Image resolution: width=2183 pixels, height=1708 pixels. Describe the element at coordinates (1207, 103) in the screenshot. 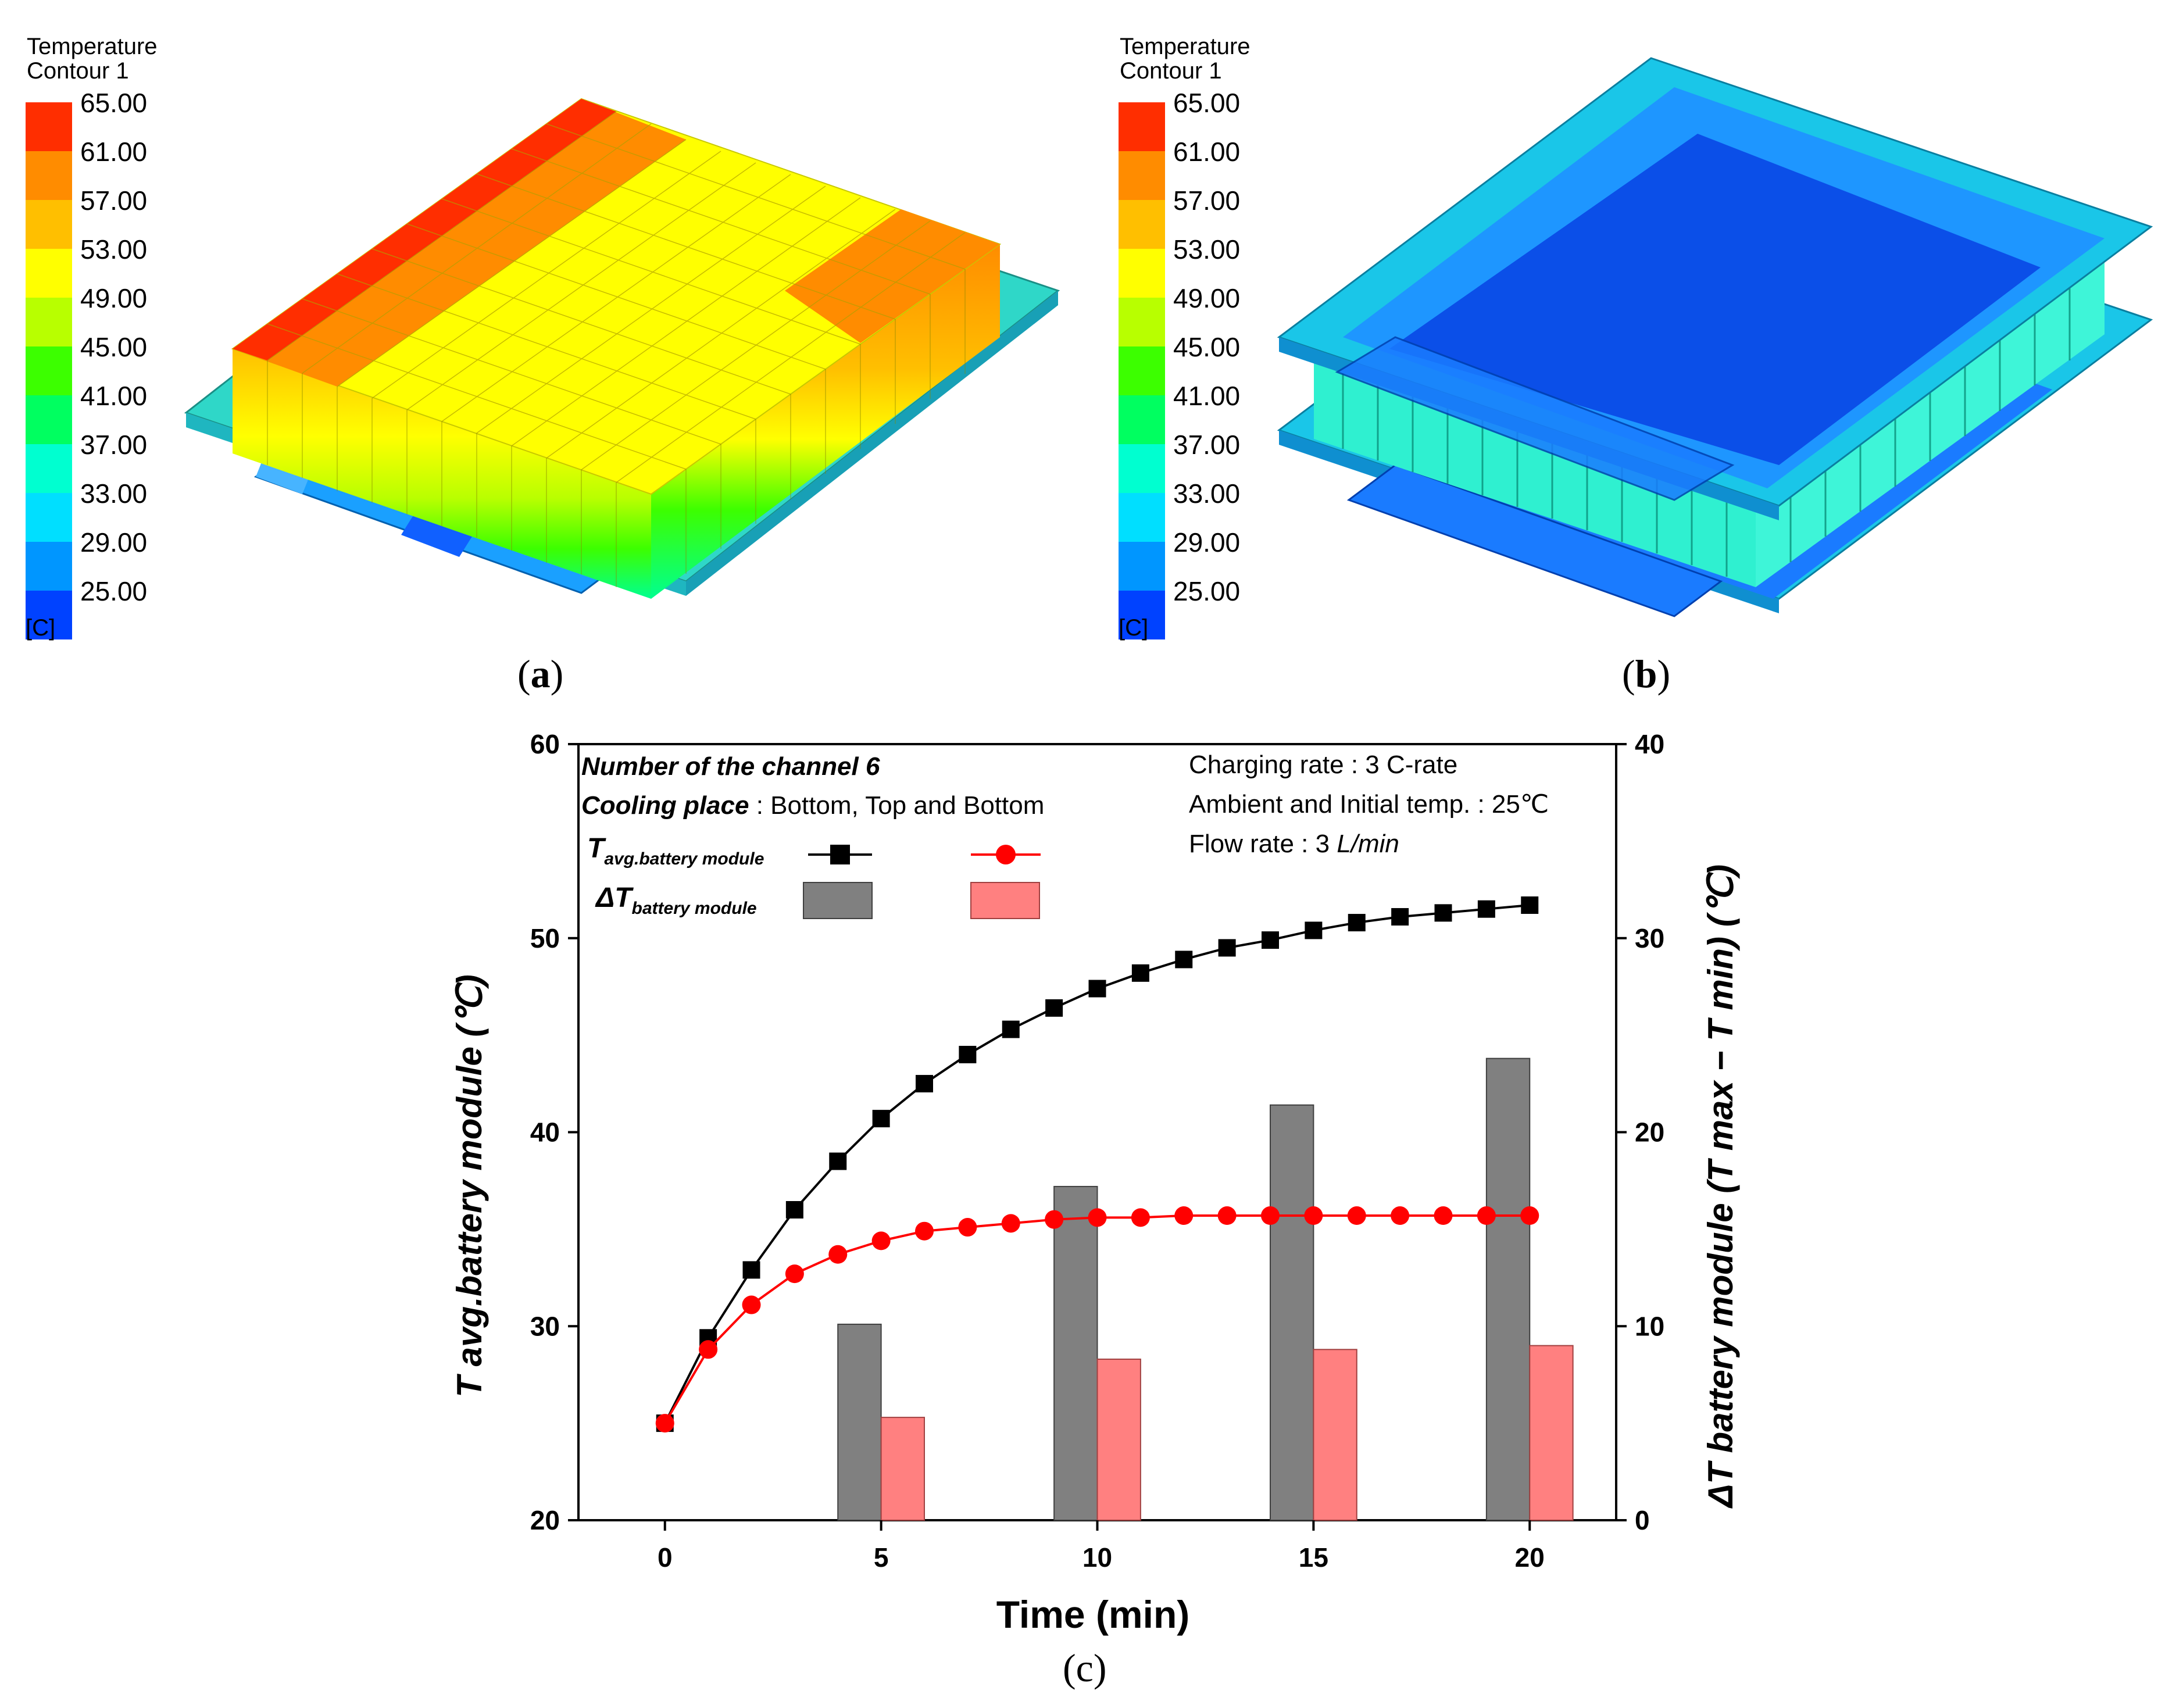

I see `legend-b-level: 65.00` at that location.